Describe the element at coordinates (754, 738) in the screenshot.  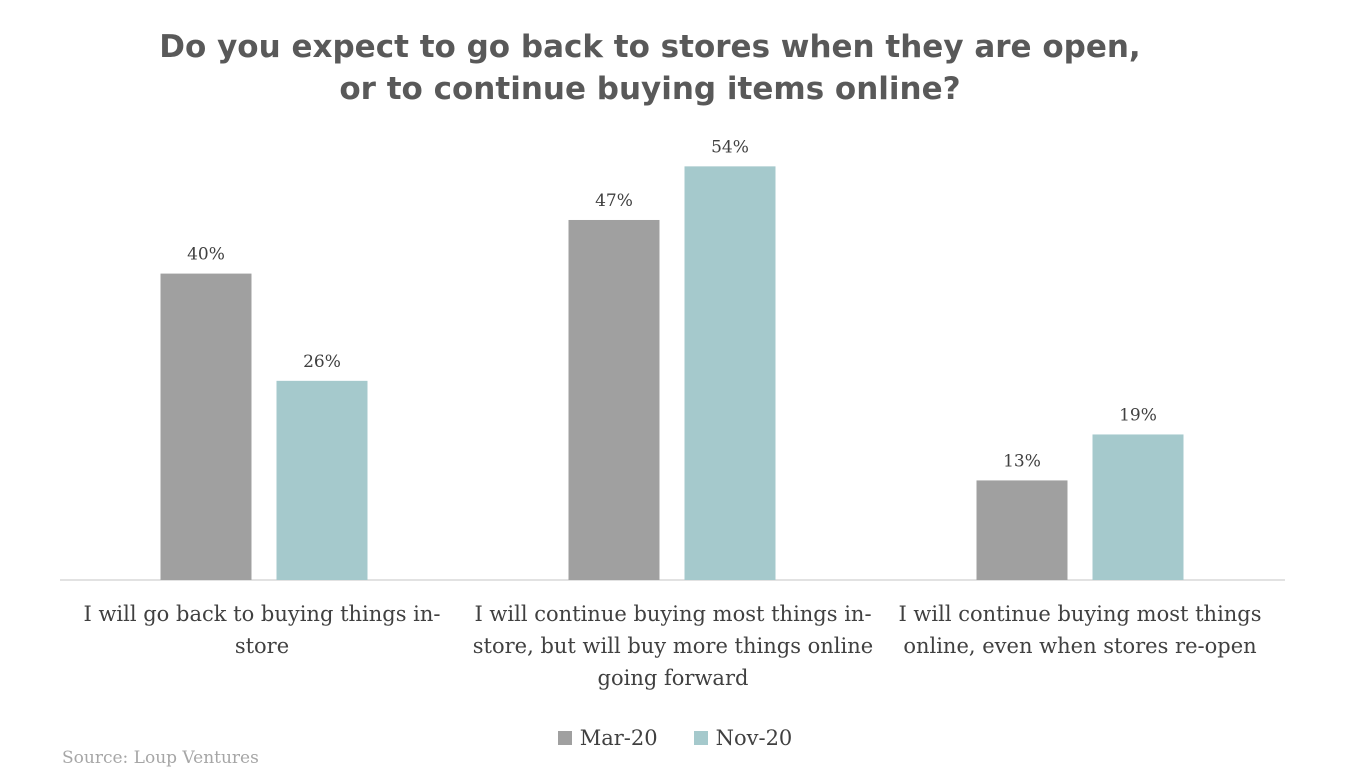
I see `legend-label-nov-20: Nov-20` at that location.